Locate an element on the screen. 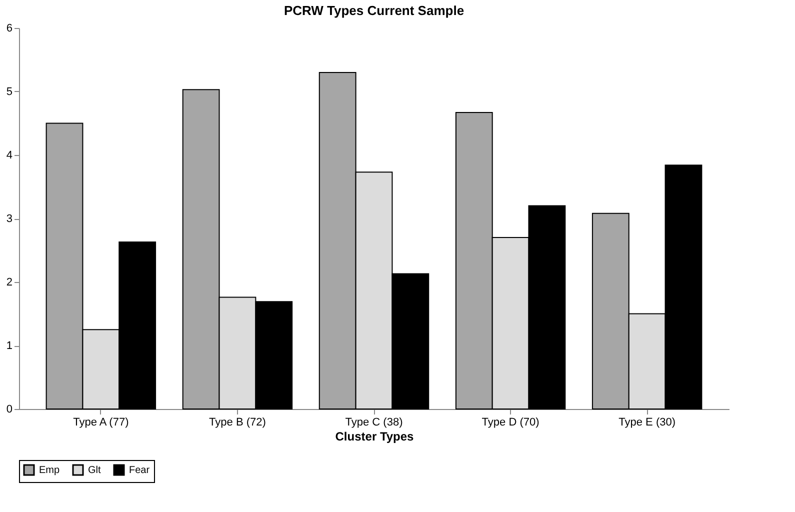  x-tick-label: Type B (72) is located at coordinates (237, 422).